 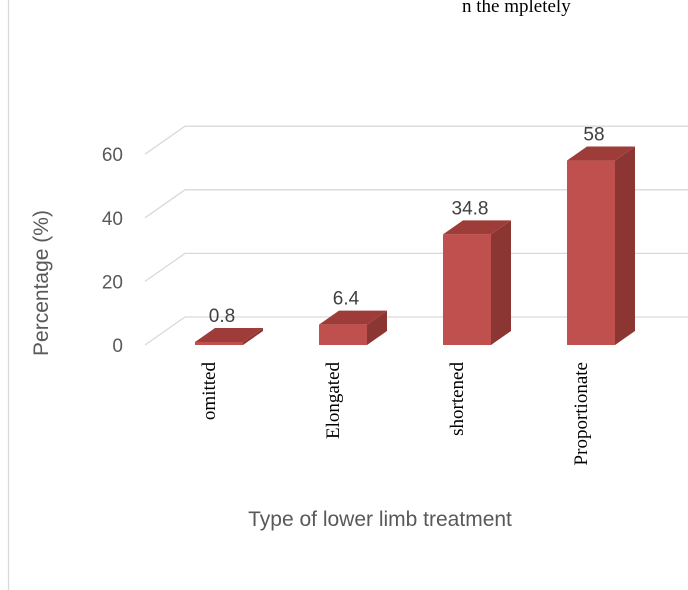 What do you see at coordinates (516, 8) in the screenshot?
I see `header-fragment: n the mpletely` at bounding box center [516, 8].